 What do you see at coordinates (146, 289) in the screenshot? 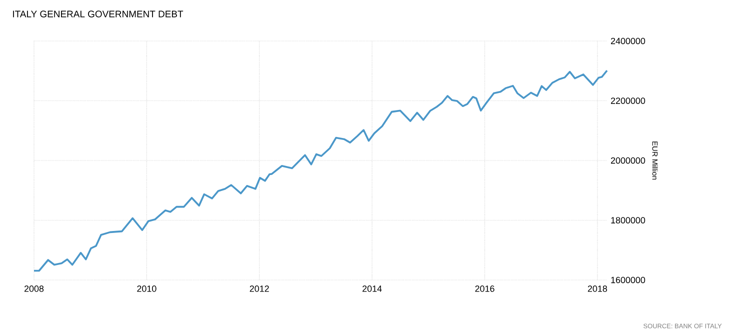
I see `x-tick-label: 2010` at bounding box center [146, 289].